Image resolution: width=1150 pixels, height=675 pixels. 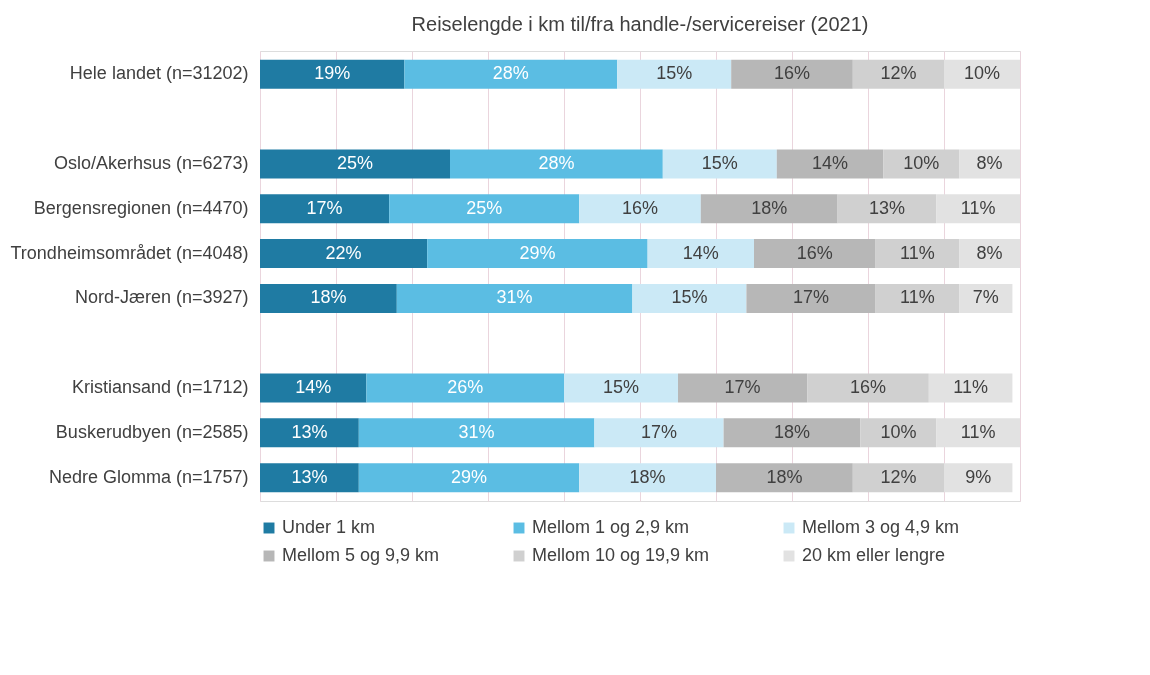 What do you see at coordinates (152, 431) in the screenshot?
I see `y-tick-label: Buskerudbyen (n=2585)` at bounding box center [152, 431].